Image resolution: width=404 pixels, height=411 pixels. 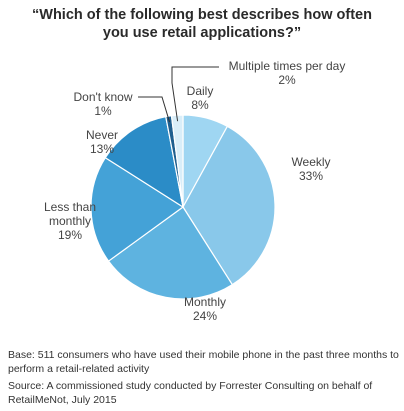 I want to click on label-monthly-value: 24%, so click(x=205, y=316).